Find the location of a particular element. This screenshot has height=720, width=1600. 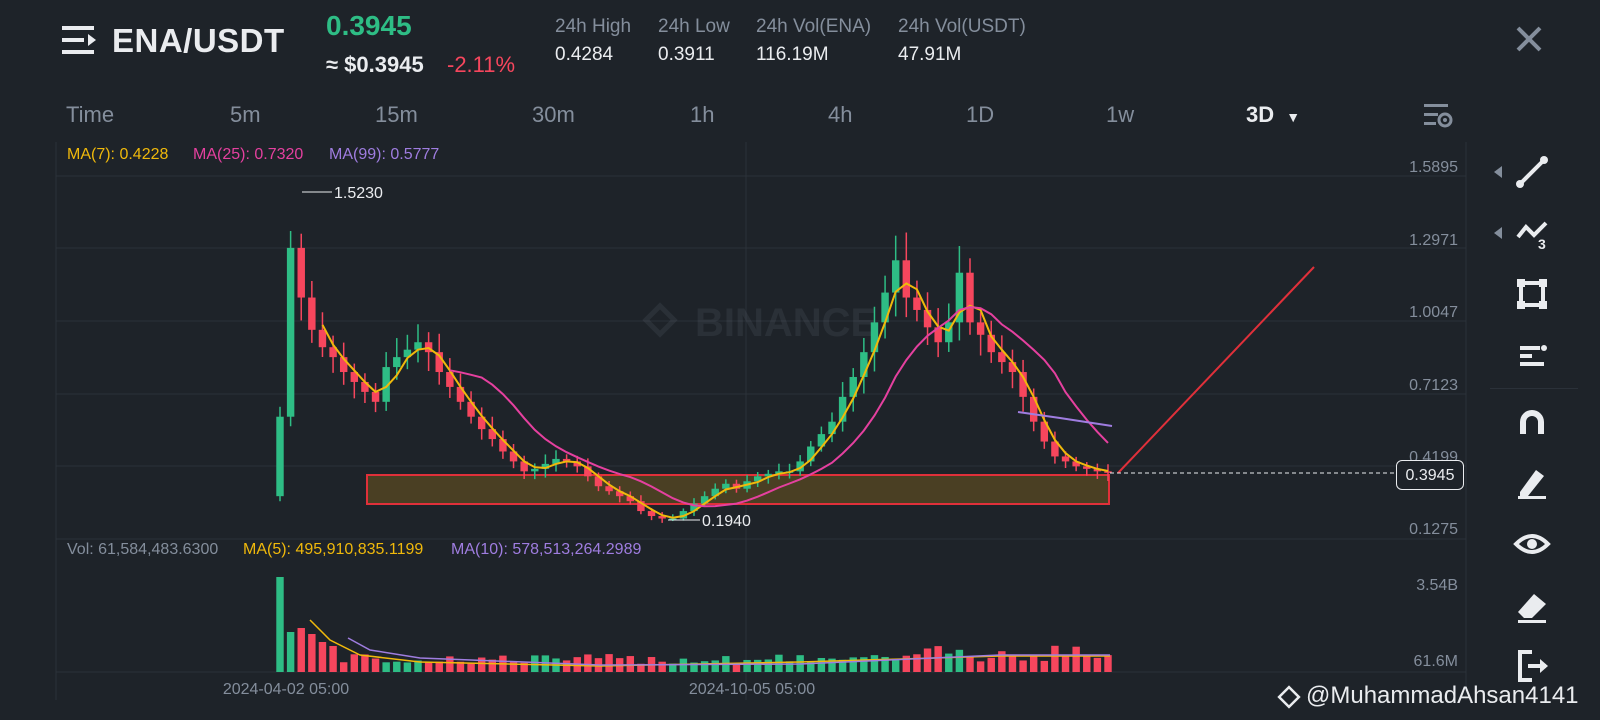

tab-30m: 30m is located at coordinates (553, 114).